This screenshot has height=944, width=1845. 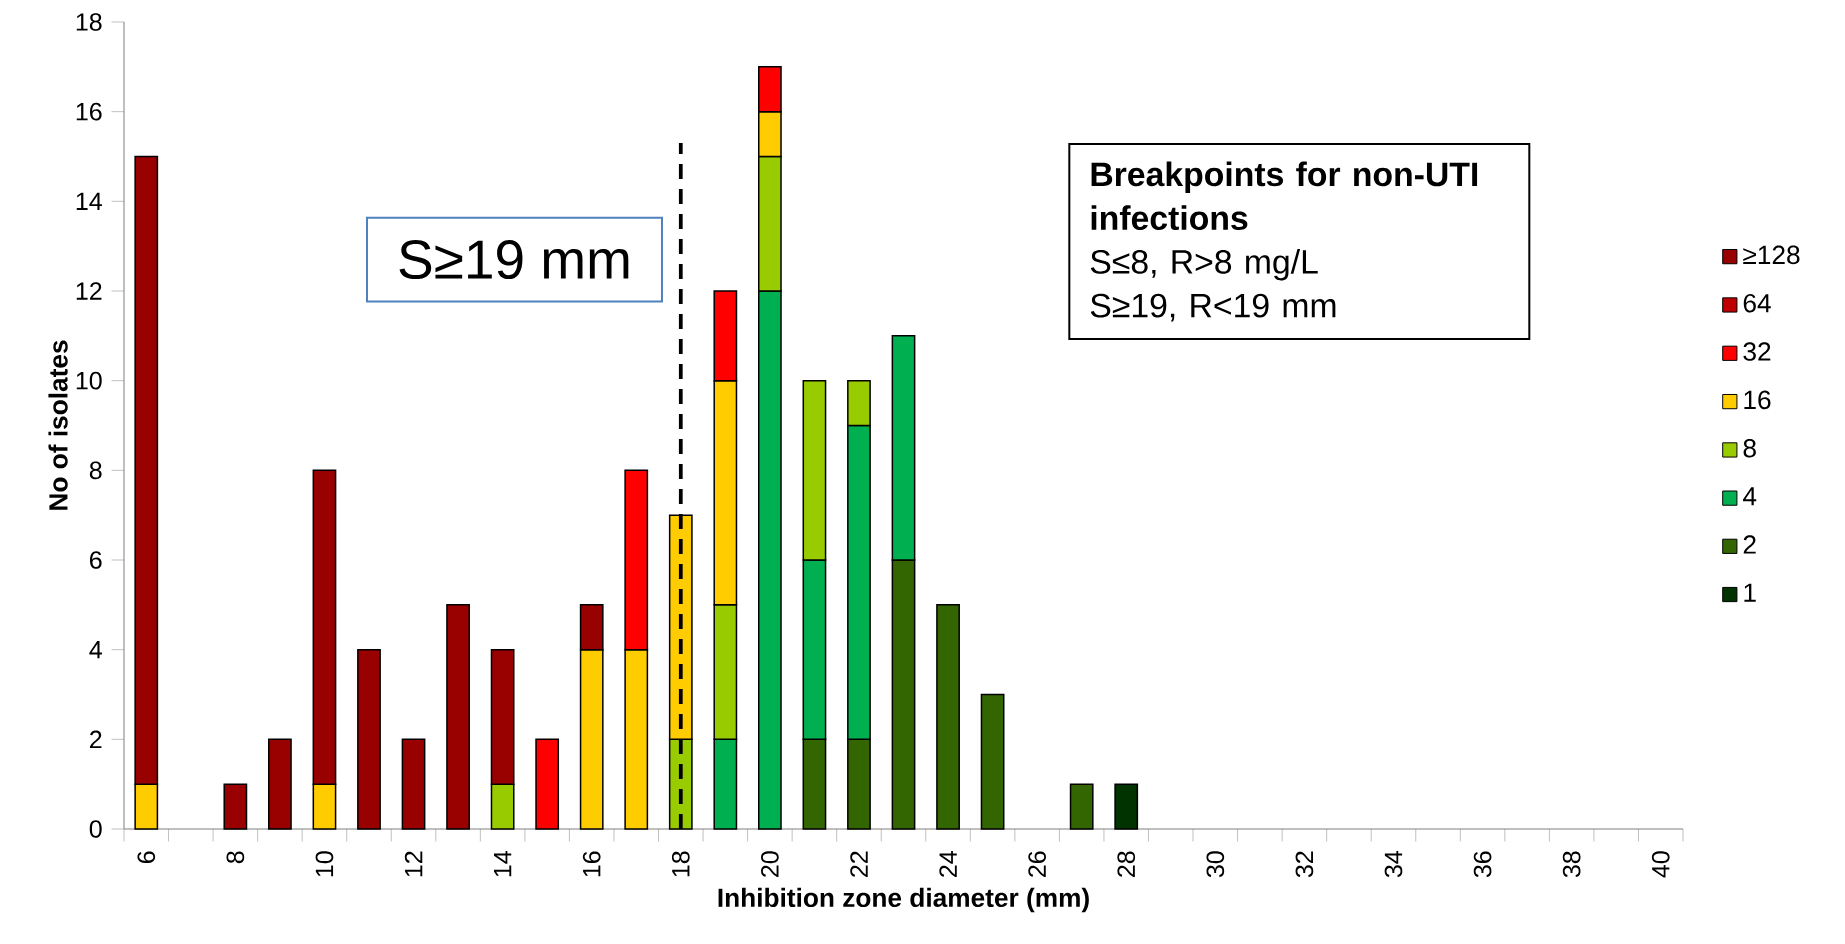 What do you see at coordinates (680, 864) in the screenshot?
I see `x-tick-label: 18` at bounding box center [680, 864].